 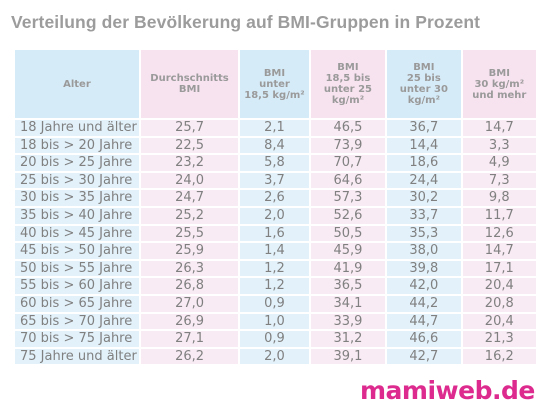 What do you see at coordinates (189, 78) in the screenshot?
I see `header-line: Durchschnitts` at bounding box center [189, 78].